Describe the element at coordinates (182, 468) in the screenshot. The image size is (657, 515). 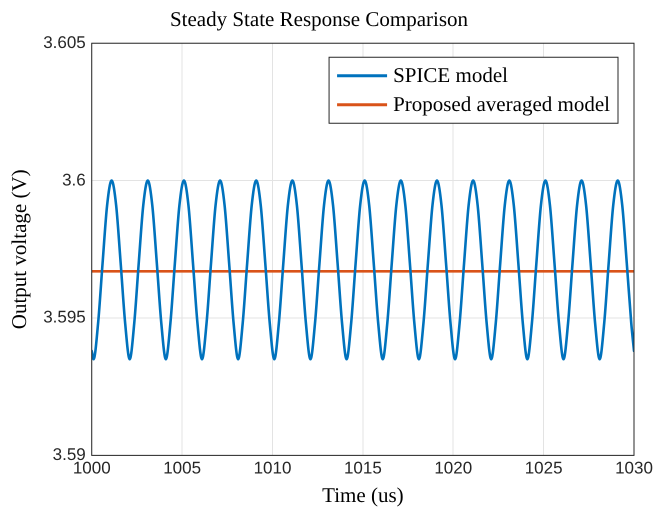
I see `x-tick-label: 1005` at that location.